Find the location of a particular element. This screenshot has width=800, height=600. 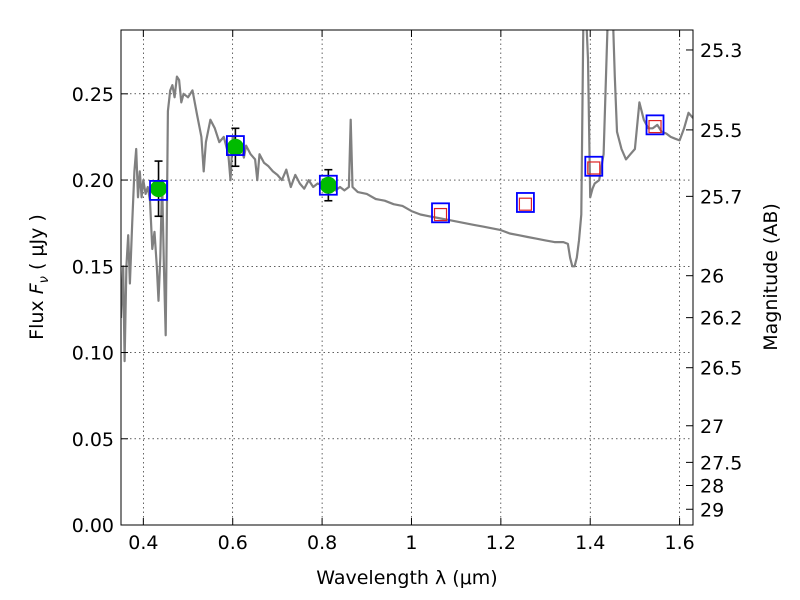

y-tick-label: 0.20 is located at coordinates (93, 181).